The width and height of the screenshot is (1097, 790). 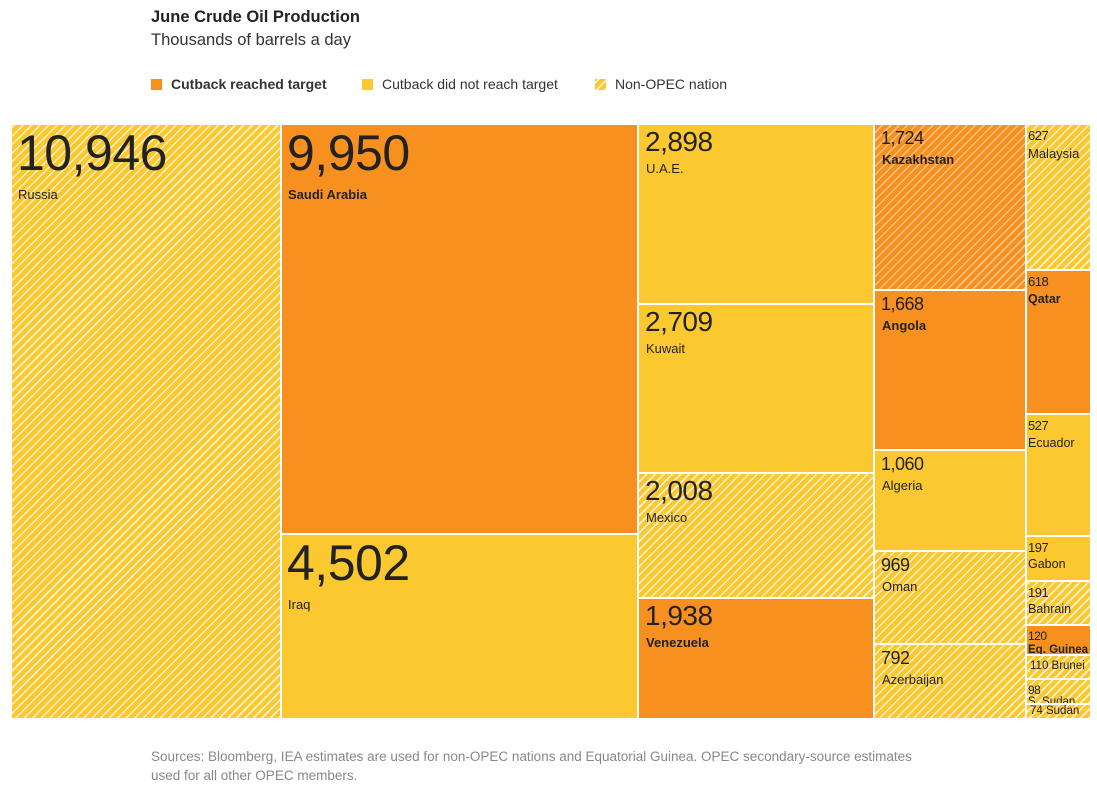 What do you see at coordinates (666, 348) in the screenshot?
I see `tile-name-kuwait: Kuwait` at bounding box center [666, 348].